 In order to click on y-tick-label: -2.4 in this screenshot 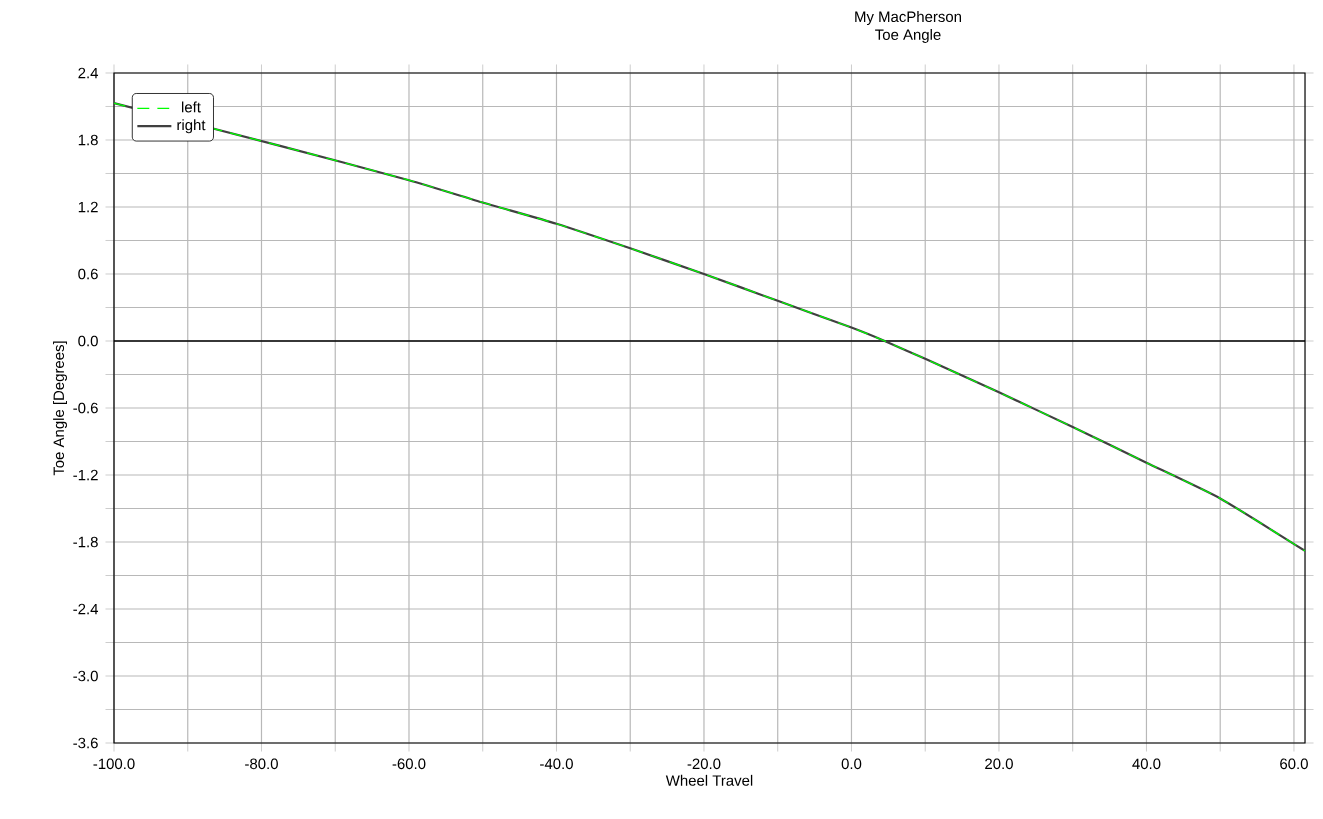, I will do `click(86, 609)`.